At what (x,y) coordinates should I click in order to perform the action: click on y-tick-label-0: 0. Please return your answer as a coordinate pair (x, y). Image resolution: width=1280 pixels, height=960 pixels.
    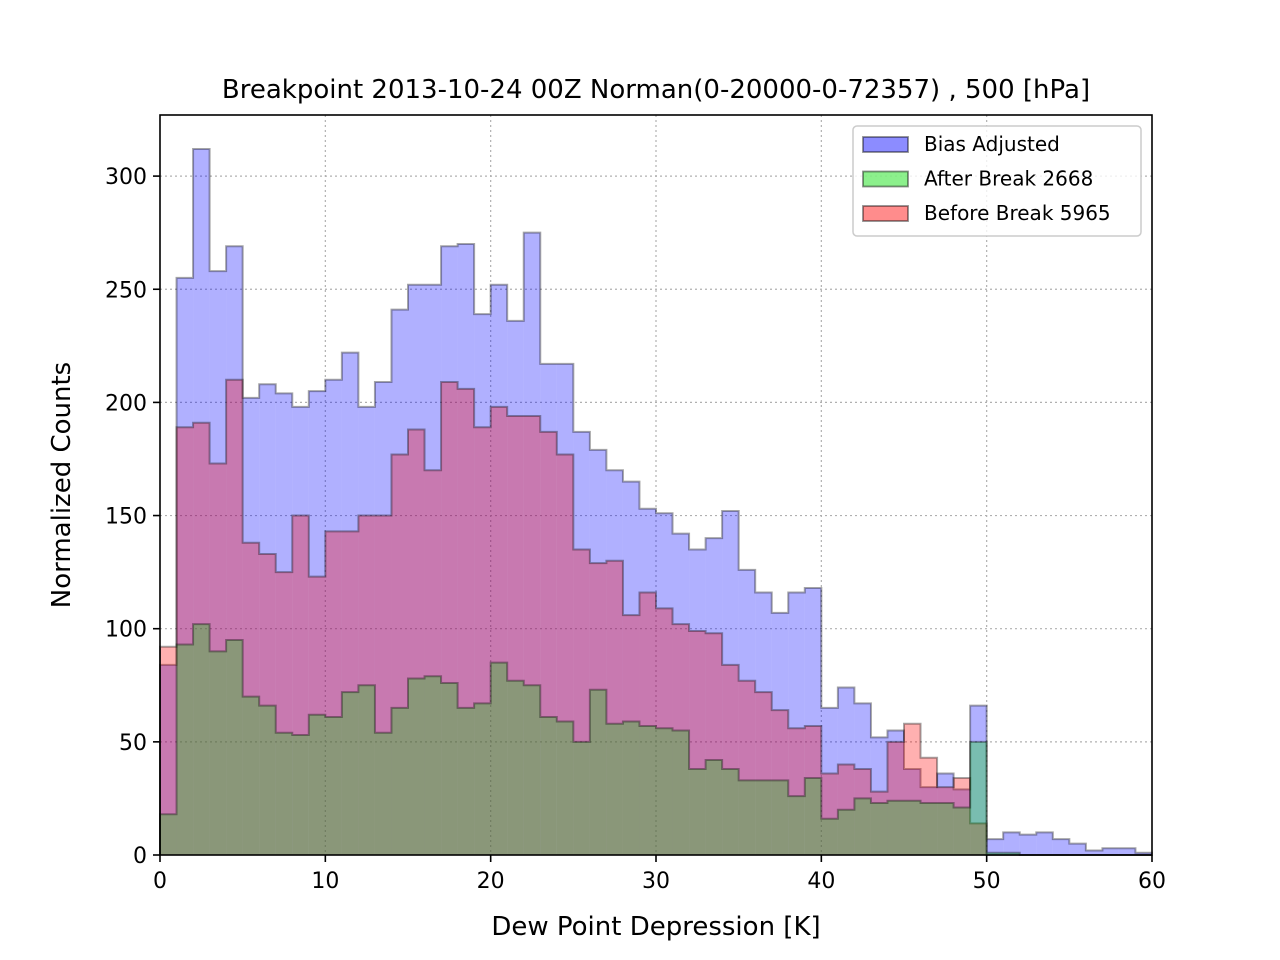
    Looking at the image, I should click on (140, 856).